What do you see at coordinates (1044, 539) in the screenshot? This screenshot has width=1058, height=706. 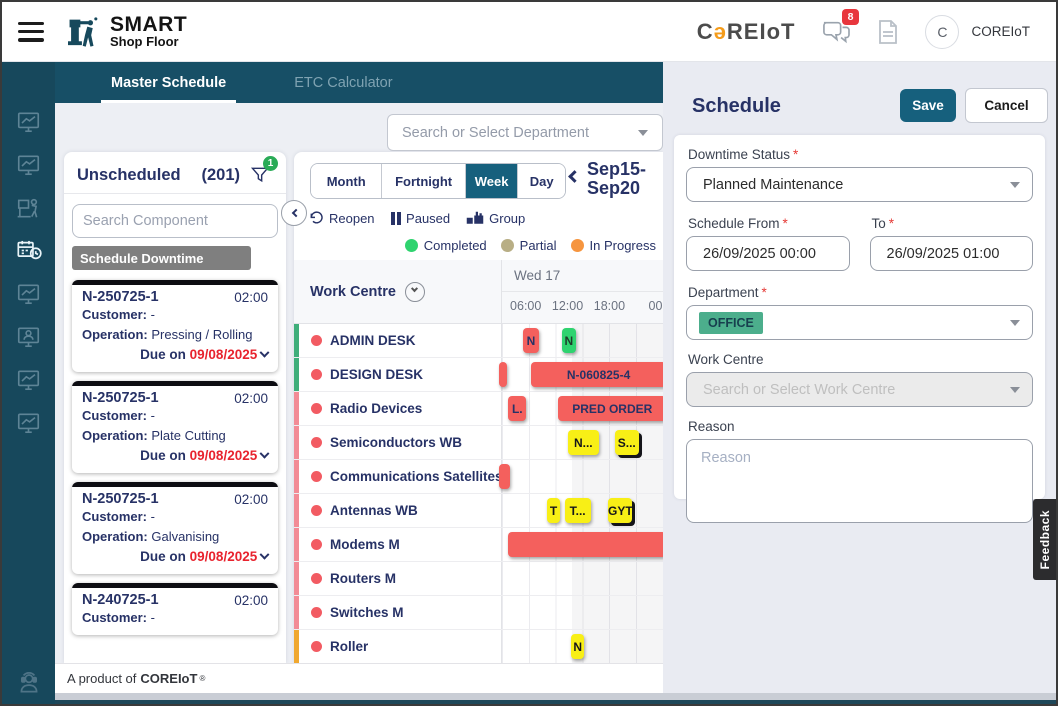 I see `feedback-tab: Feedback` at bounding box center [1044, 539].